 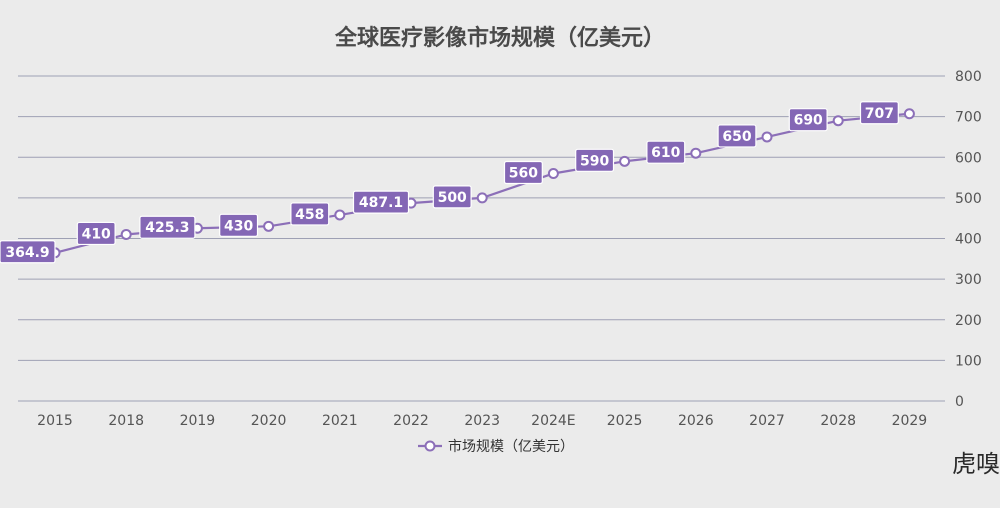 I want to click on y-tick-label: 300, so click(x=968, y=280).